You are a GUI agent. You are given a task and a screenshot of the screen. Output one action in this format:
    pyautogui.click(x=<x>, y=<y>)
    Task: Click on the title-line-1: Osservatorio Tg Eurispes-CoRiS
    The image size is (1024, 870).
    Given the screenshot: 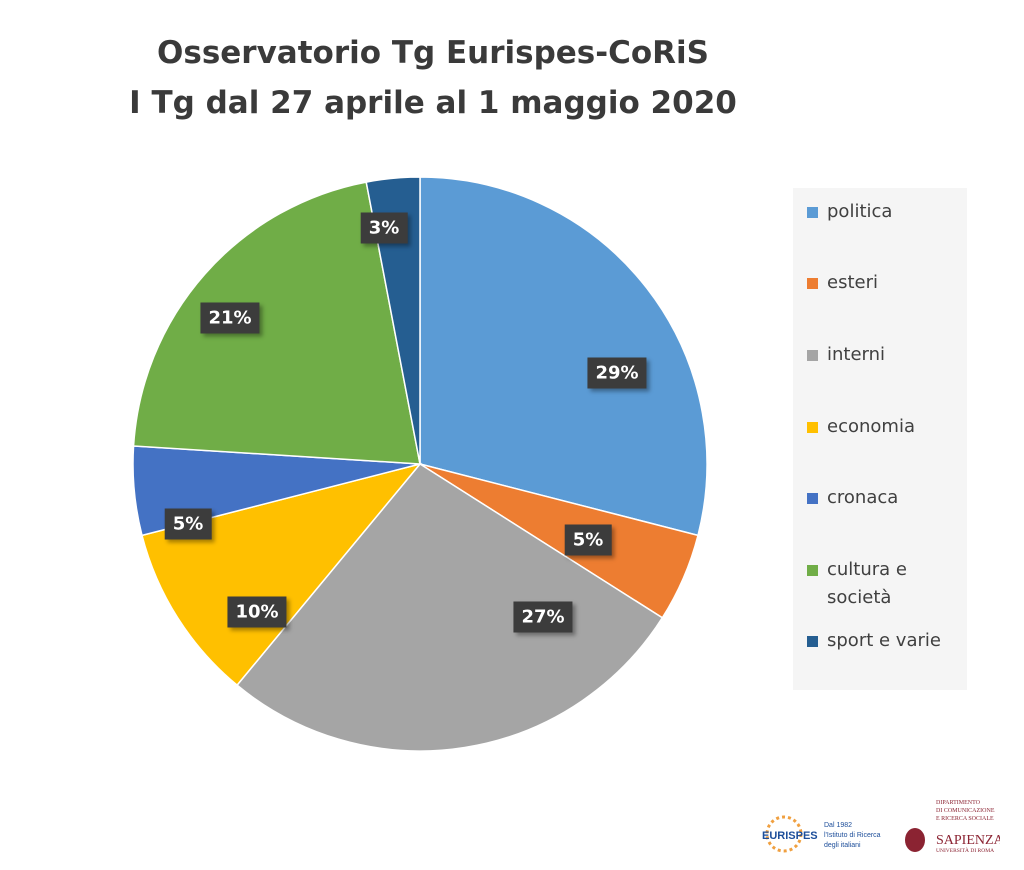 What is the action you would take?
    pyautogui.click(x=433, y=53)
    